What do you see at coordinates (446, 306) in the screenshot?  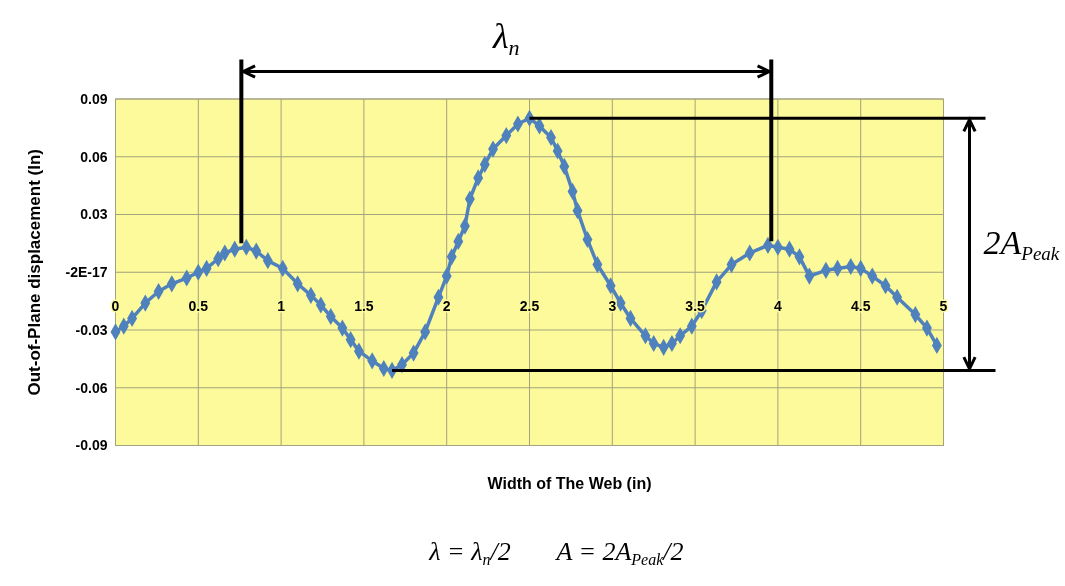 I see `x-tick-label: 2` at bounding box center [446, 306].